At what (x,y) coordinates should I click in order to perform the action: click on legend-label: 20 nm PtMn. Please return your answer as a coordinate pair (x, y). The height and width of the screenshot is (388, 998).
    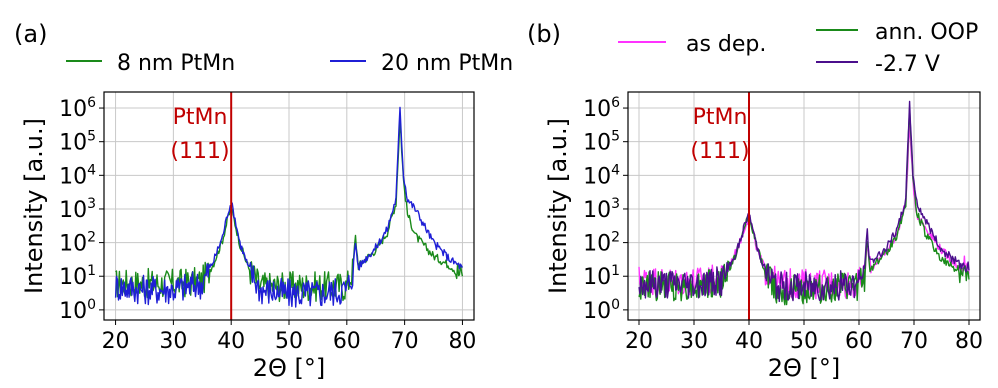
    Looking at the image, I should click on (447, 63).